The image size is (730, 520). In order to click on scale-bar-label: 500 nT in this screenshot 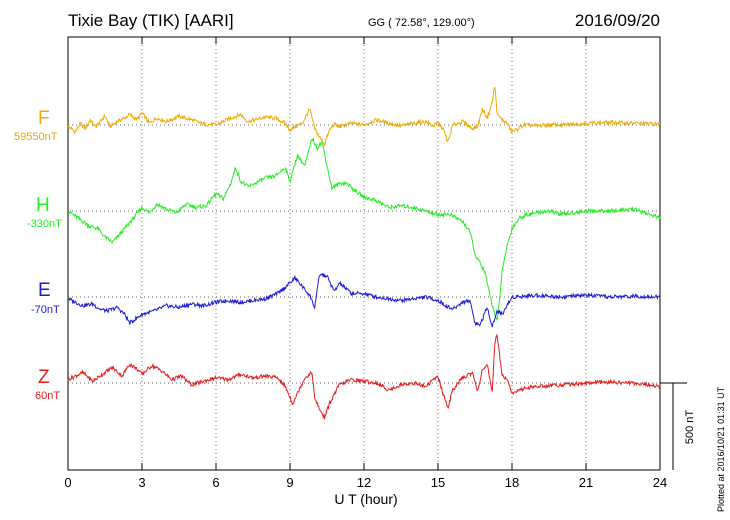, I will do `click(690, 427)`.